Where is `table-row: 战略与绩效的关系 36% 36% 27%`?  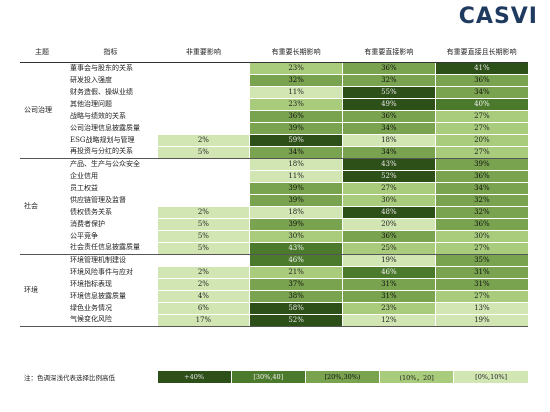 table-row: 战略与绩效的关系 36% 36% 27% is located at coordinates (274, 115).